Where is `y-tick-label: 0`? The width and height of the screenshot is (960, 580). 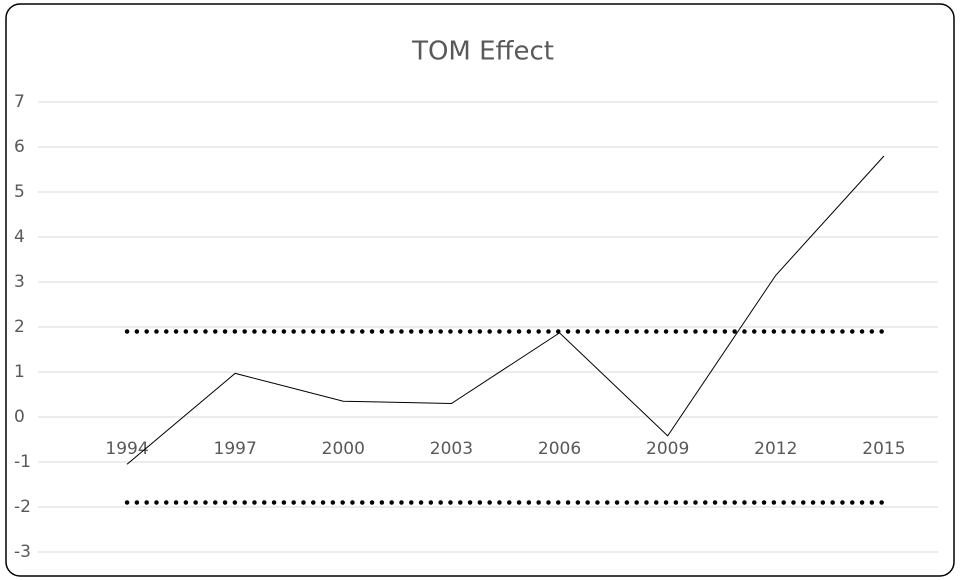
y-tick-label: 0 is located at coordinates (19, 417).